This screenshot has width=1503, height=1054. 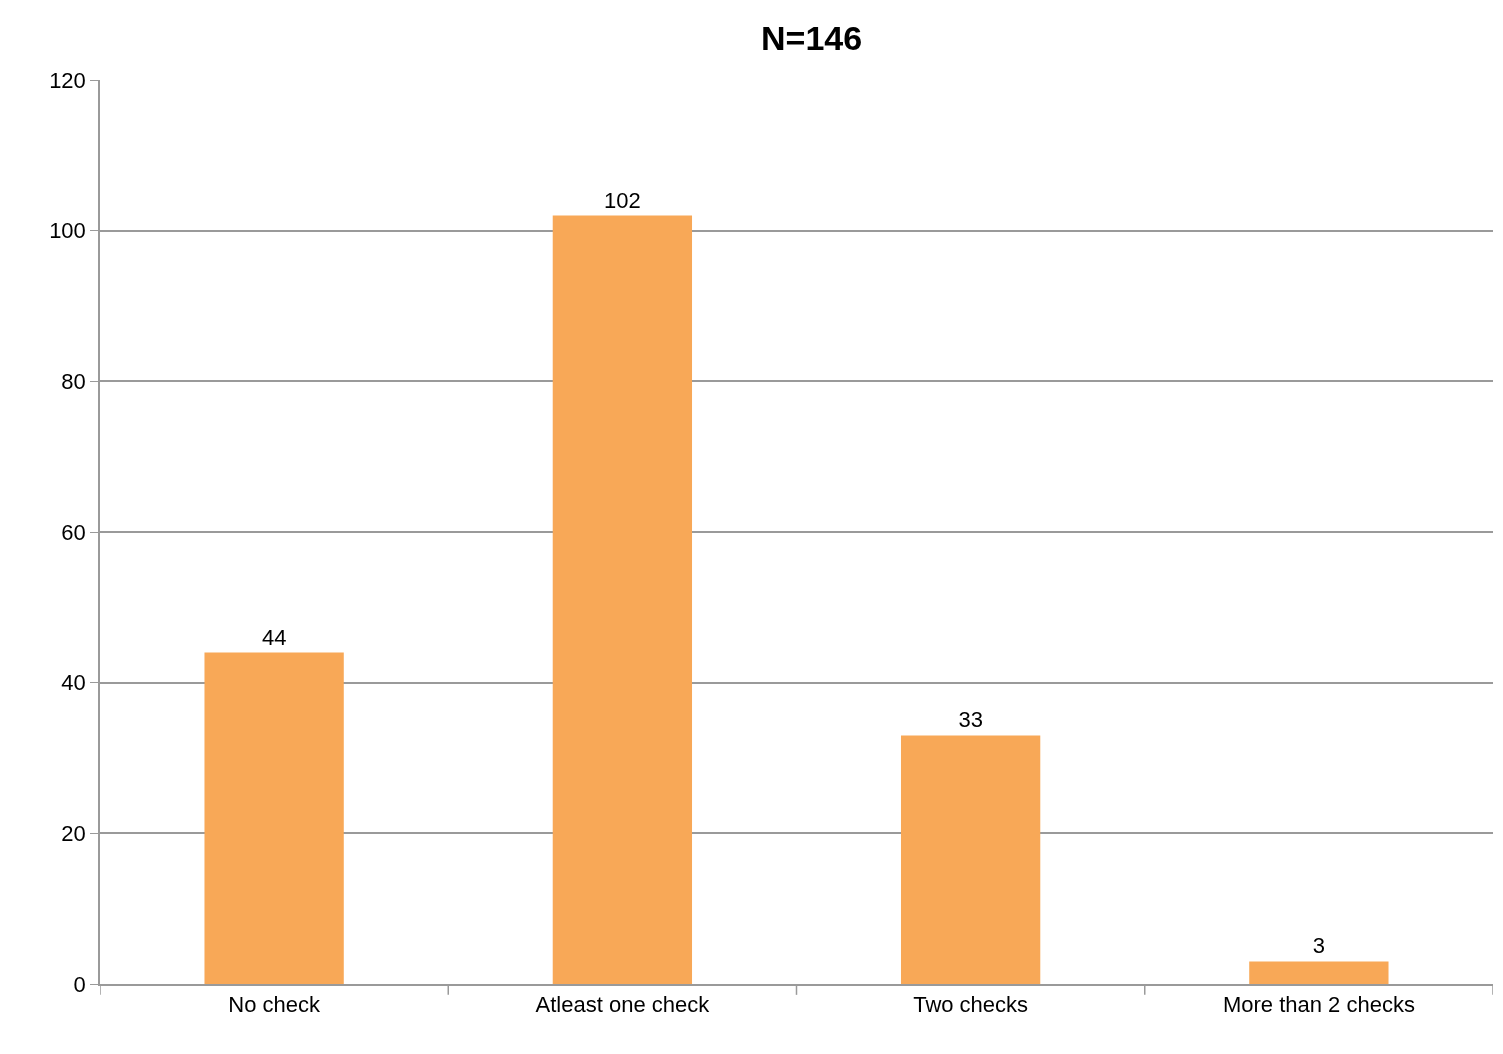 What do you see at coordinates (73, 532) in the screenshot?
I see `y-tick-label: 60` at bounding box center [73, 532].